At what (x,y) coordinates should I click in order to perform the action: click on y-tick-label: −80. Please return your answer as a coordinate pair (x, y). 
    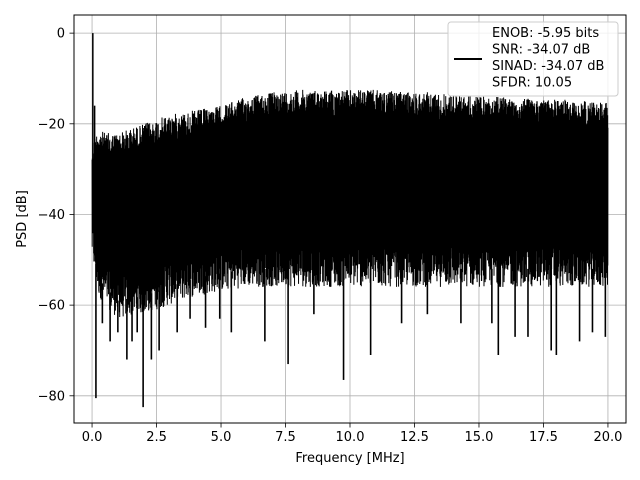
    Looking at the image, I should click on (51, 396).